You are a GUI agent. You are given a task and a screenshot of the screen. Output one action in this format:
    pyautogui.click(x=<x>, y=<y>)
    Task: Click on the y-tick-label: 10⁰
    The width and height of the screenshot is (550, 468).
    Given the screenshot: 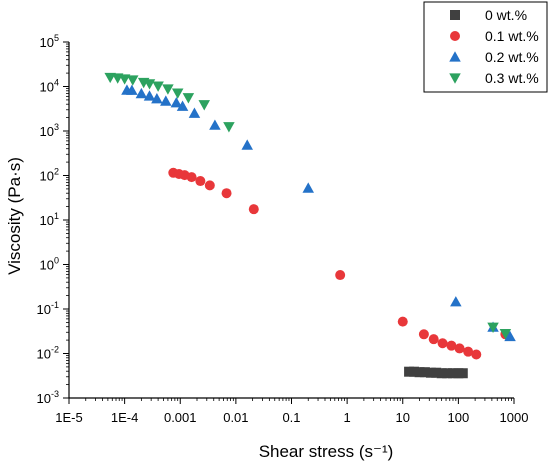 What is the action you would take?
    pyautogui.click(x=49, y=264)
    